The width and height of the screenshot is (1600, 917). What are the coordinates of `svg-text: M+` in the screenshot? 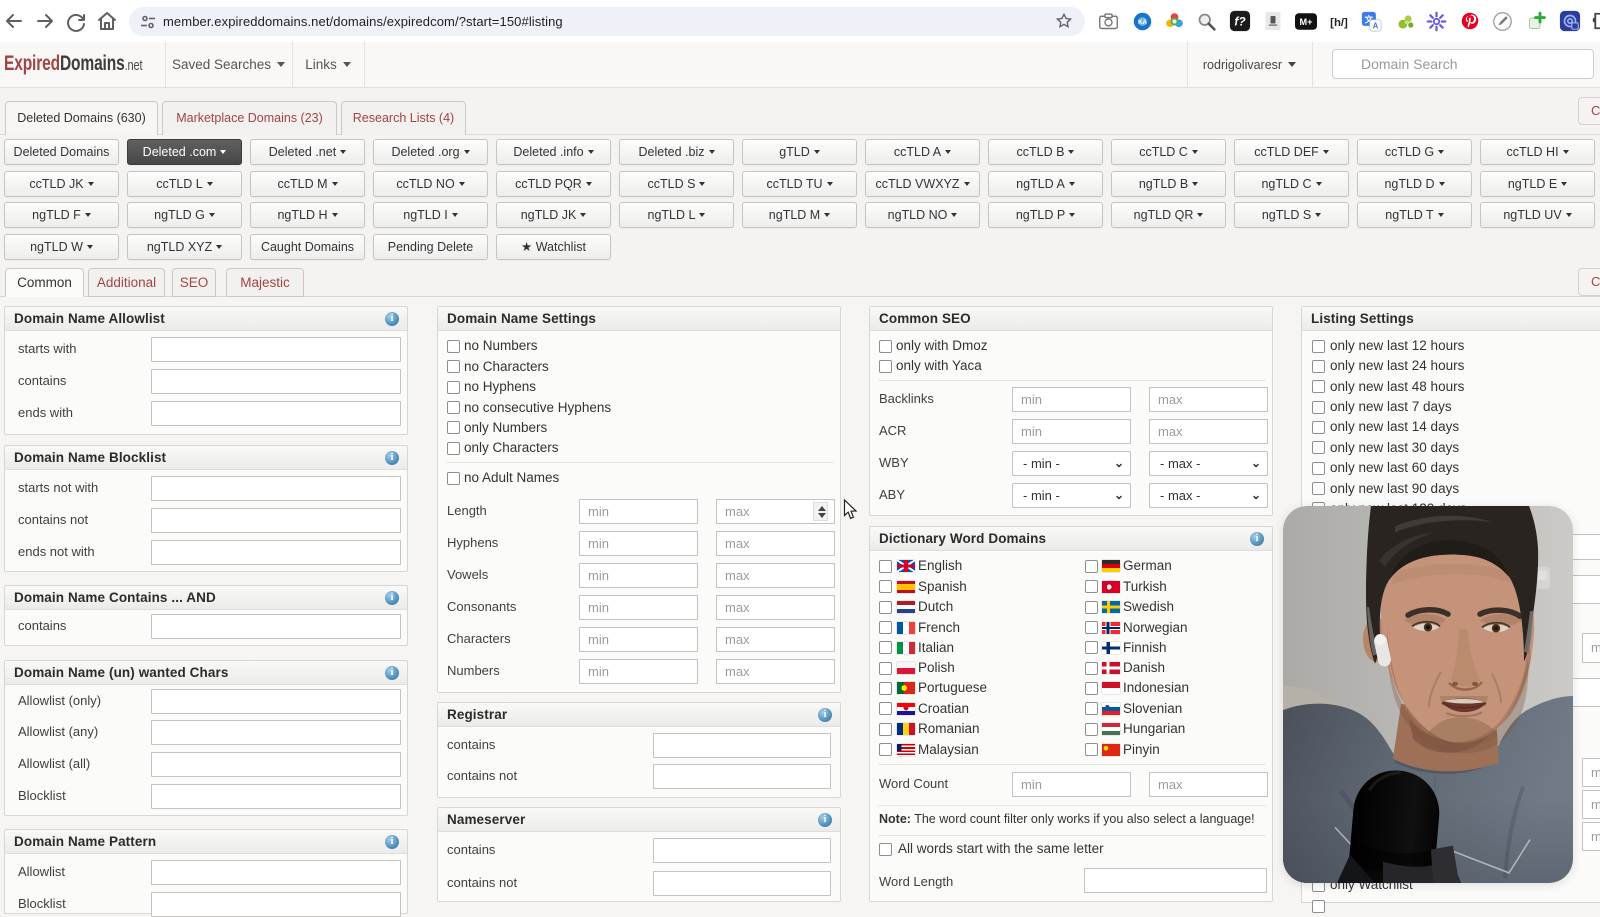 It's located at (1306, 22).